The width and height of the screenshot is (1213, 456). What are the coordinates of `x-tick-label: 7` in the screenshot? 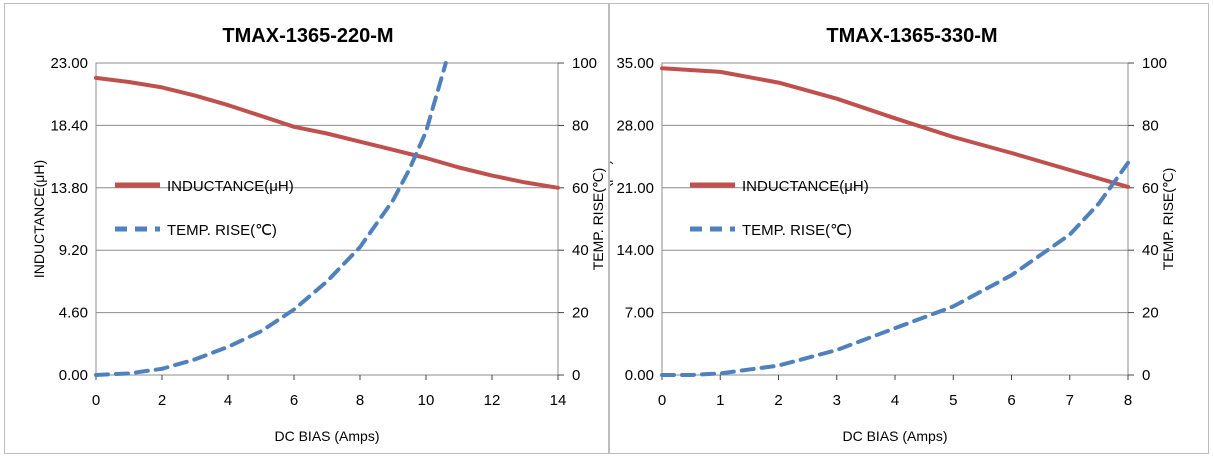 It's located at (1070, 400).